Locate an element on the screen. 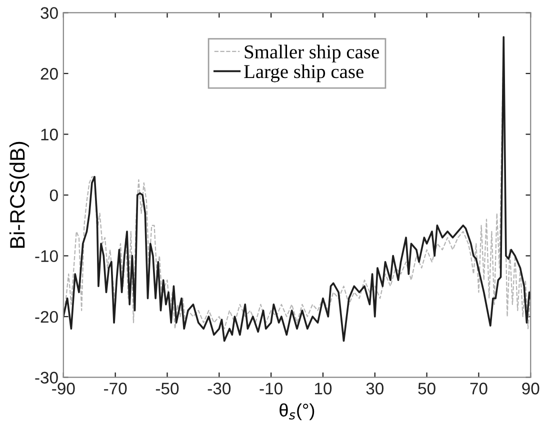  x-axis-title: θ$_{s}$(°) is located at coordinates (297, 411).